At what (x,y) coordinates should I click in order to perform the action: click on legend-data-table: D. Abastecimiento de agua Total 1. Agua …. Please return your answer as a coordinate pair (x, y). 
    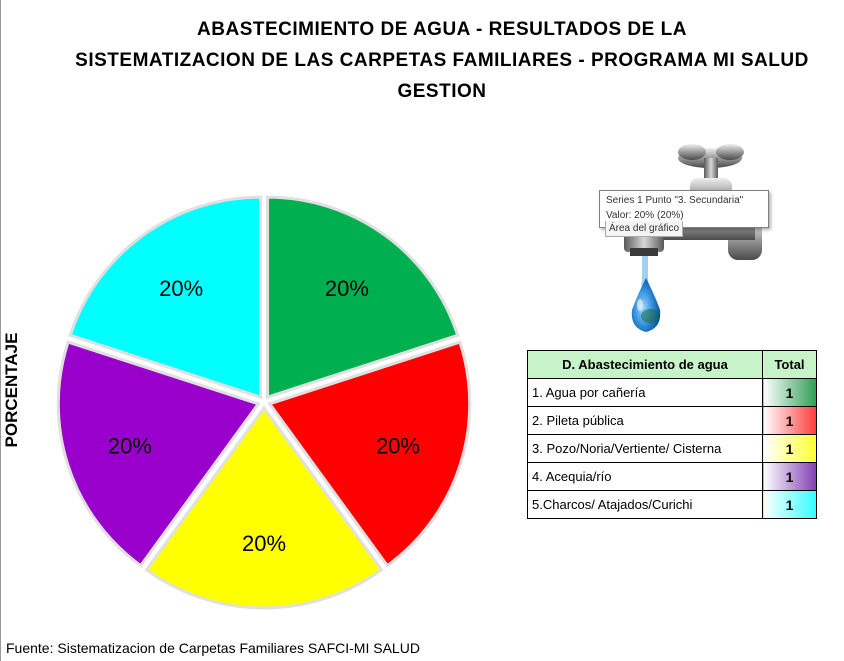
    Looking at the image, I should click on (672, 434).